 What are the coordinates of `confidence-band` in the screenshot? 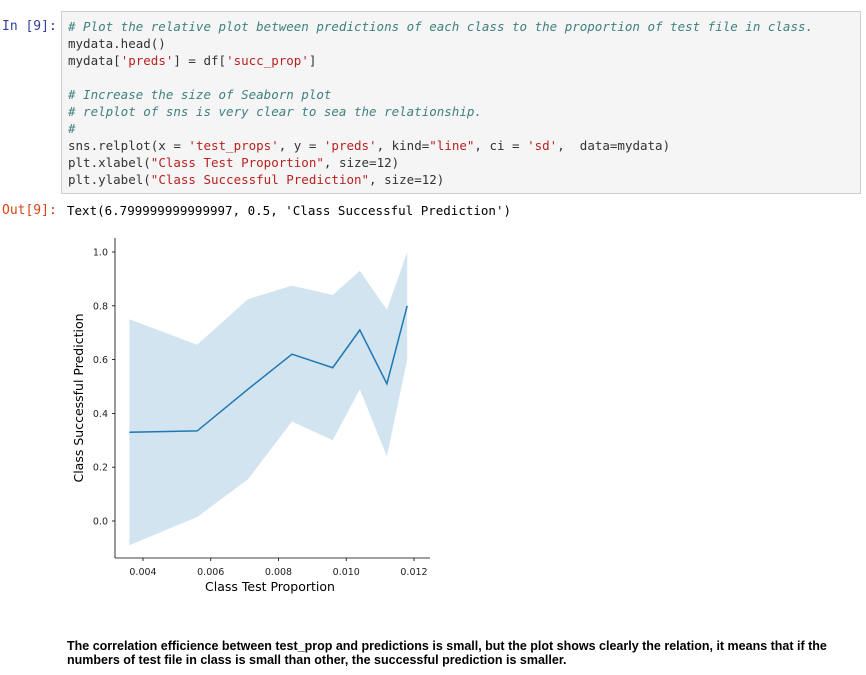 It's located at (268, 399).